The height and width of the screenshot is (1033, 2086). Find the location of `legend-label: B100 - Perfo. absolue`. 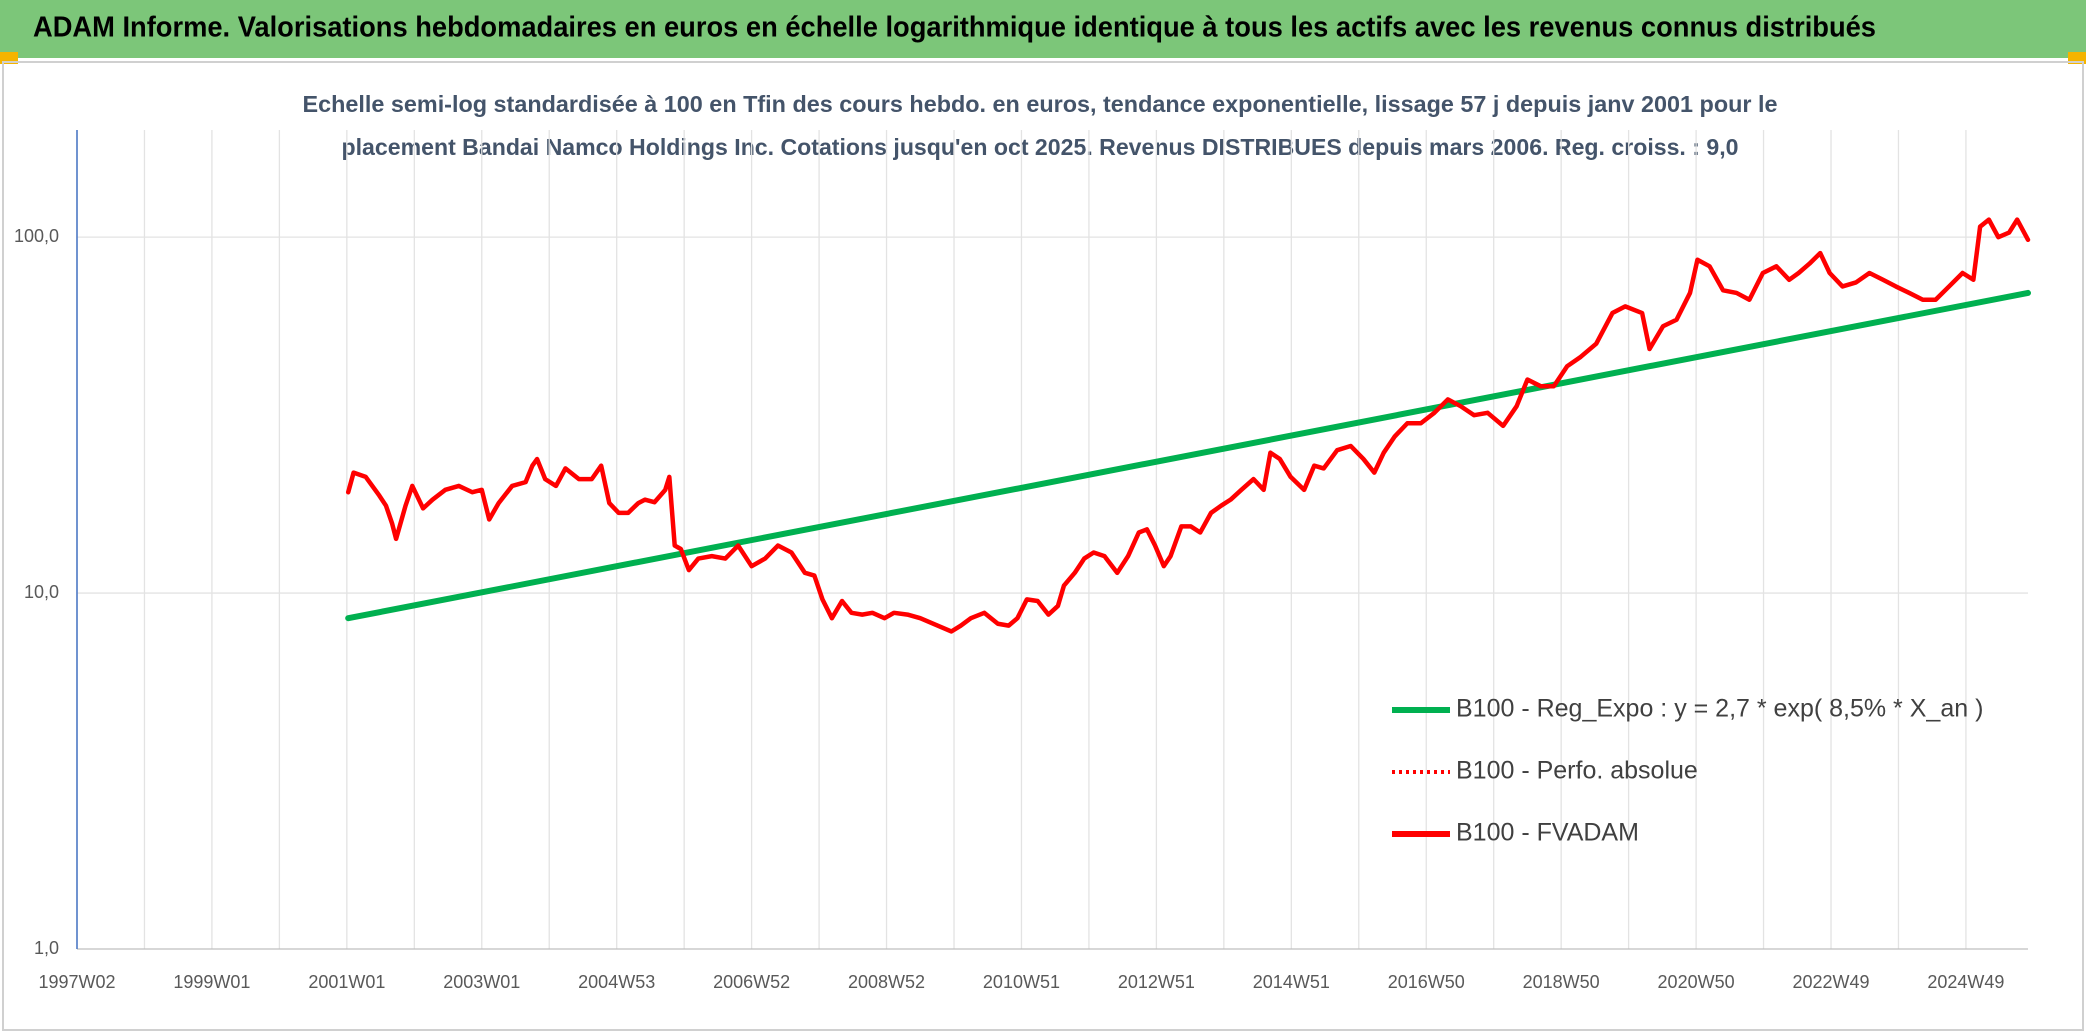

legend-label: B100 - Perfo. absolue is located at coordinates (1577, 771).